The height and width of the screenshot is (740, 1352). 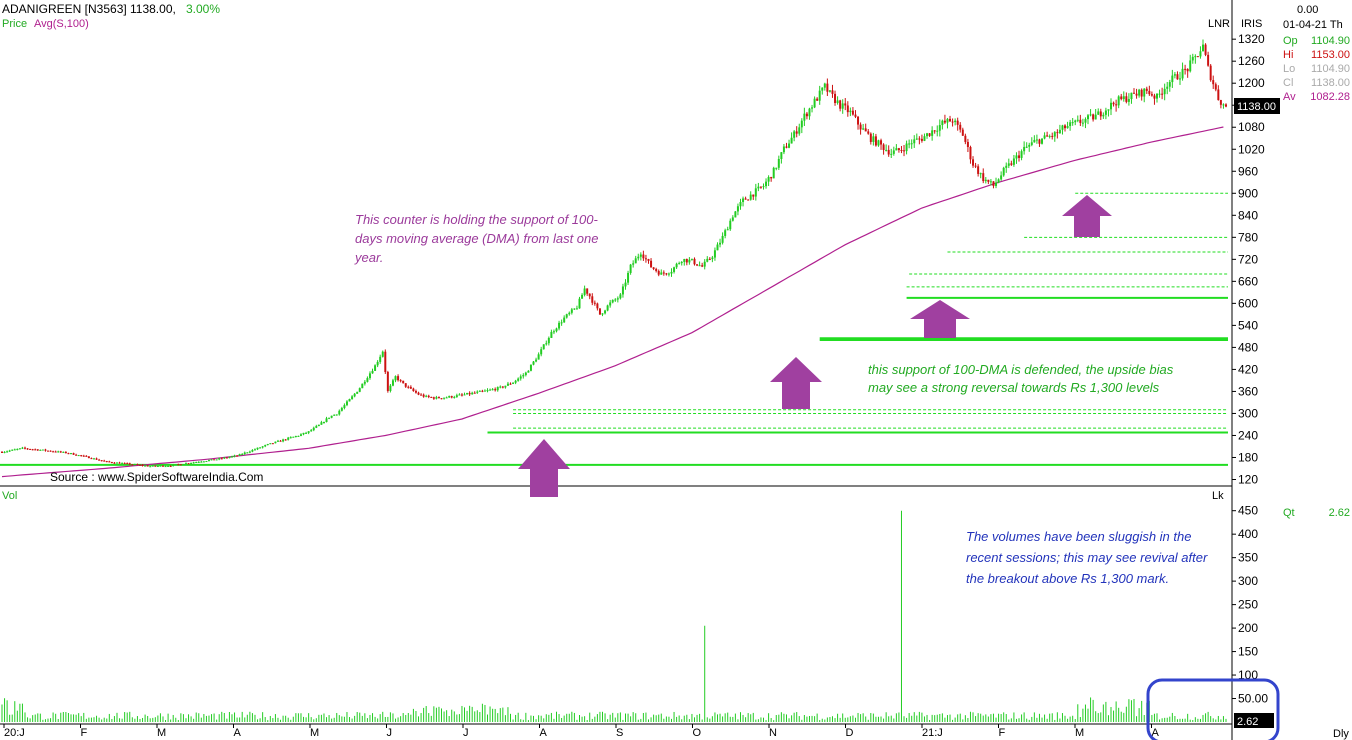 What do you see at coordinates (1218, 496) in the screenshot?
I see `lk-label: Lk` at bounding box center [1218, 496].